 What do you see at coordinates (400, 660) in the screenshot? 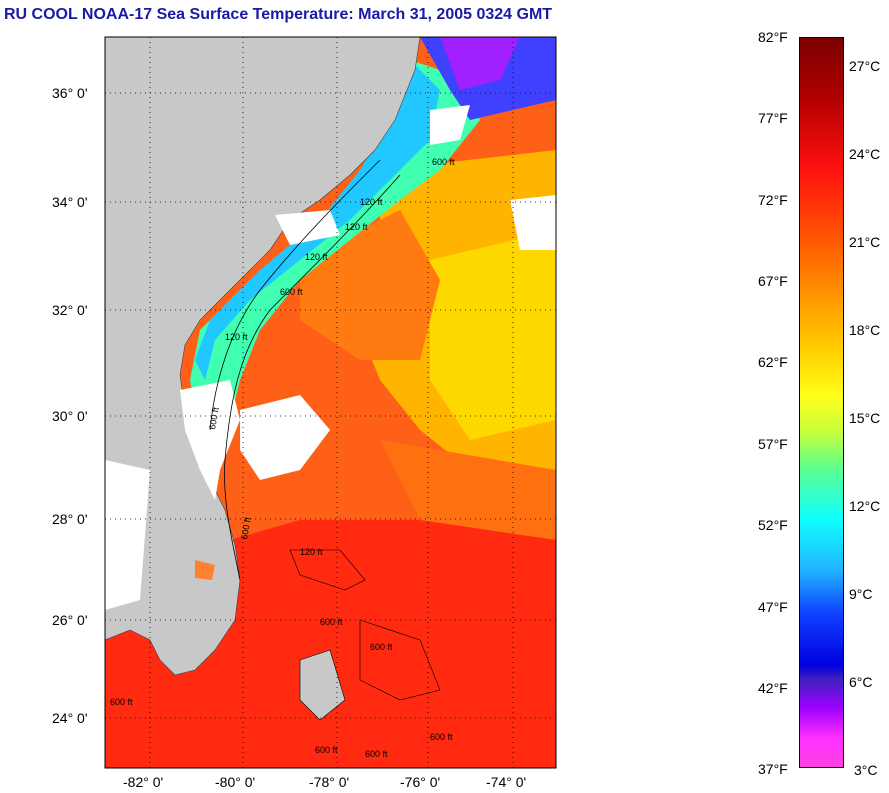
I see `great-bahama-bank` at bounding box center [400, 660].